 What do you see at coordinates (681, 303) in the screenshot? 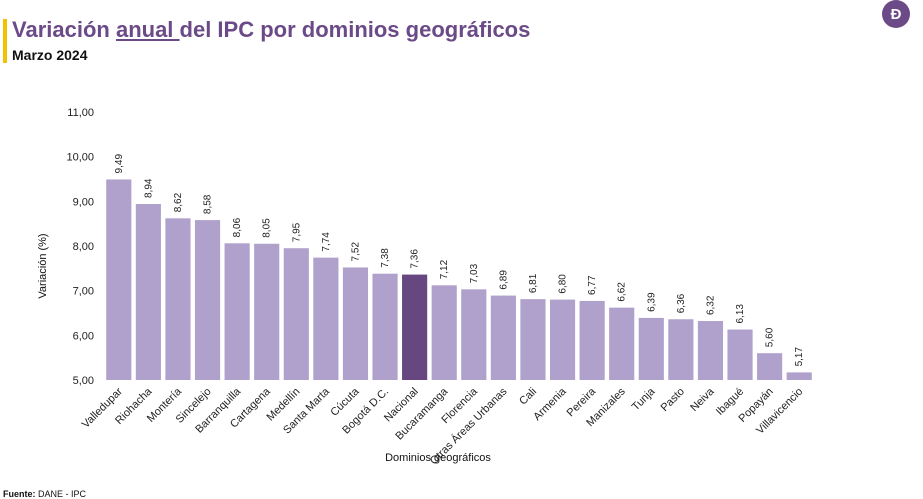
I see `data-label: 6,36` at bounding box center [681, 303].